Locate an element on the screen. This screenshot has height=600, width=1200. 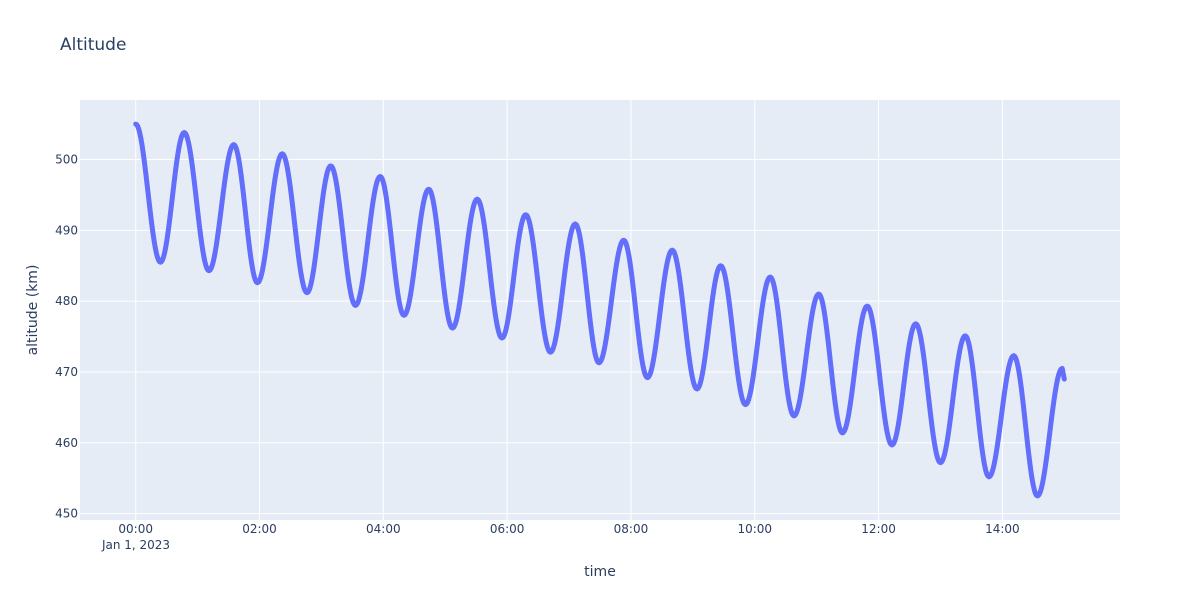
chart-title: Altitude is located at coordinates (93, 45).